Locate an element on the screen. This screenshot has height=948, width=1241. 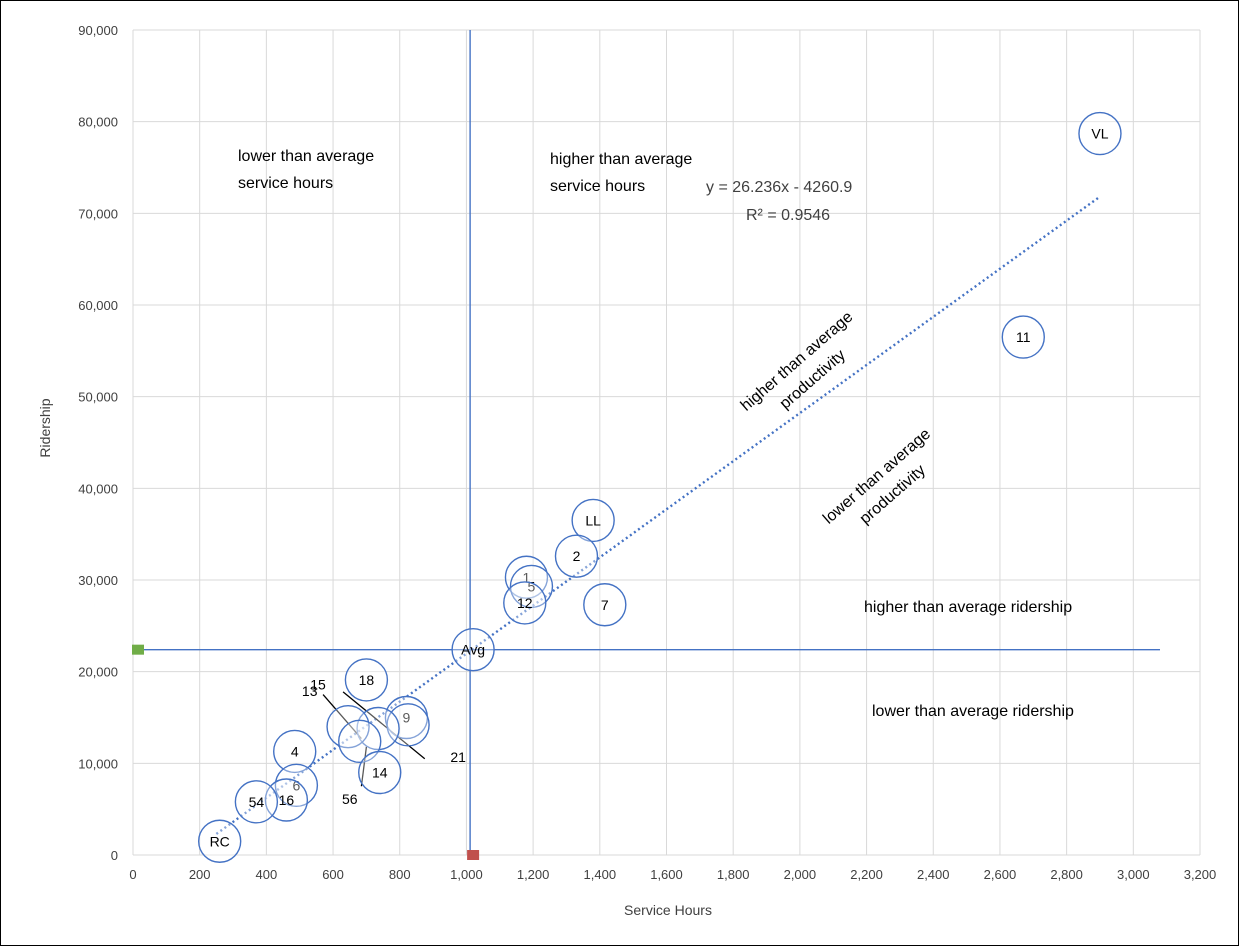
x-tick-label: 0 is located at coordinates (132, 874).